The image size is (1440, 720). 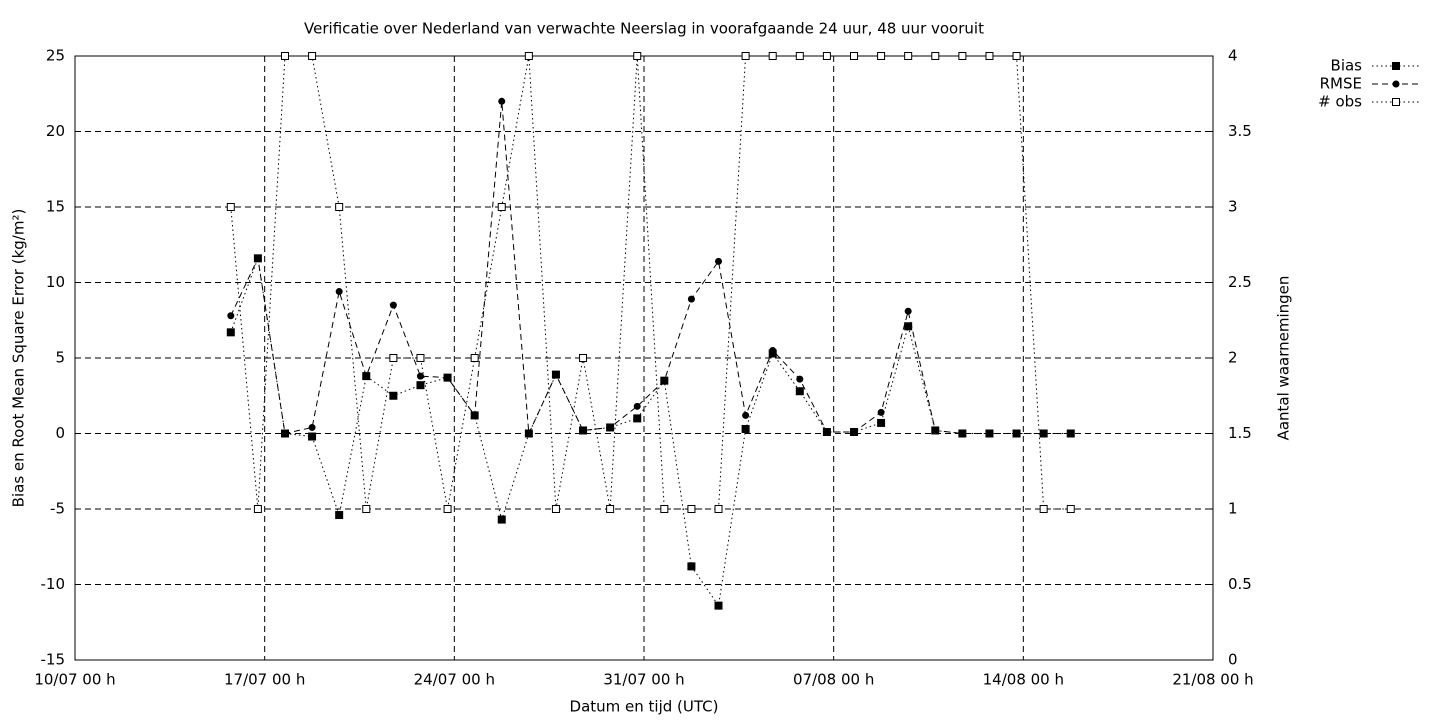 I want to click on y2-tick-label: 0.5, so click(x=1240, y=584).